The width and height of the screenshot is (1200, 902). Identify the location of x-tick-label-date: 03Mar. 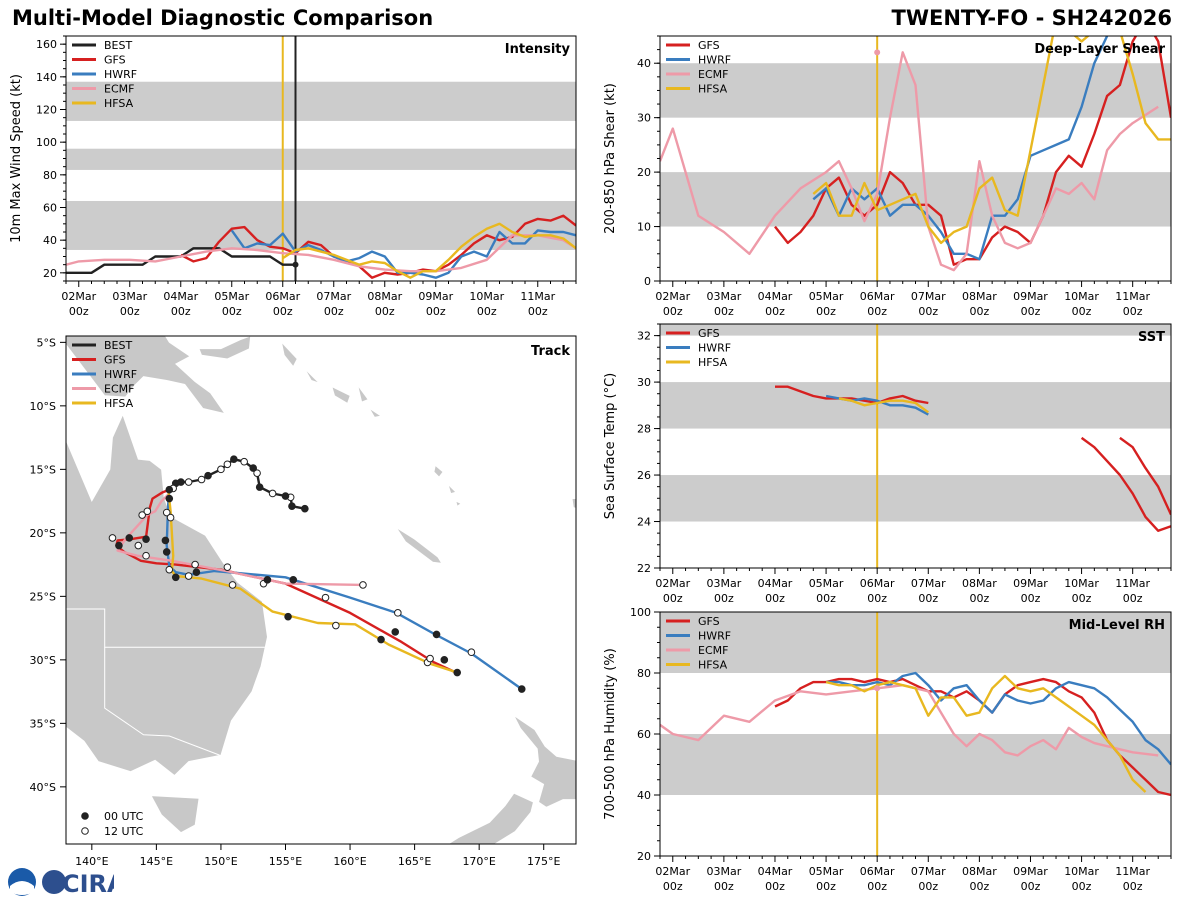
(723, 296).